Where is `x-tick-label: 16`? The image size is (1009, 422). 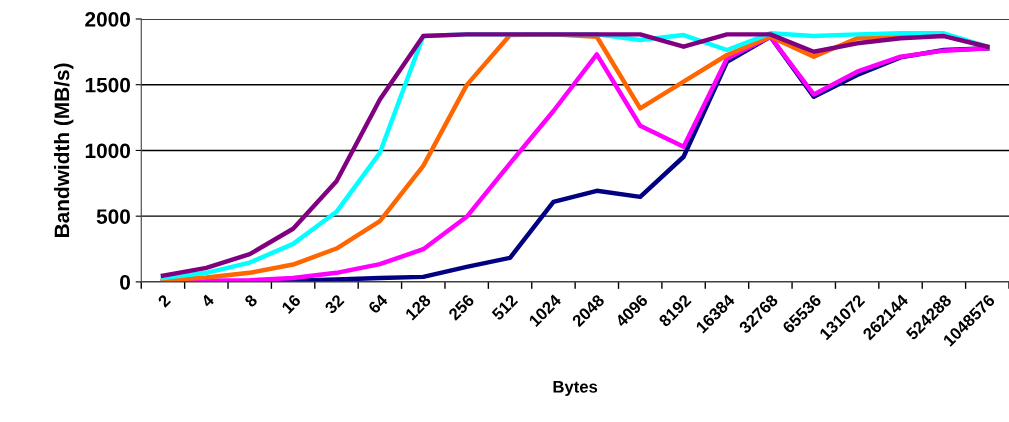
x-tick-label: 16 is located at coordinates (291, 304).